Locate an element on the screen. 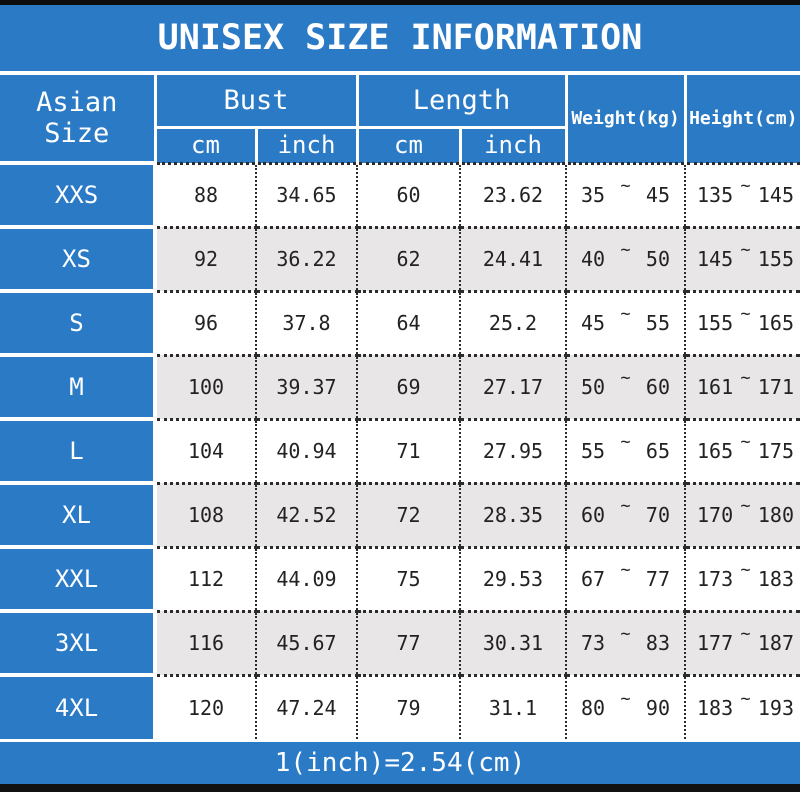  weight-range-cell: 55 ~65 is located at coordinates (626, 451).